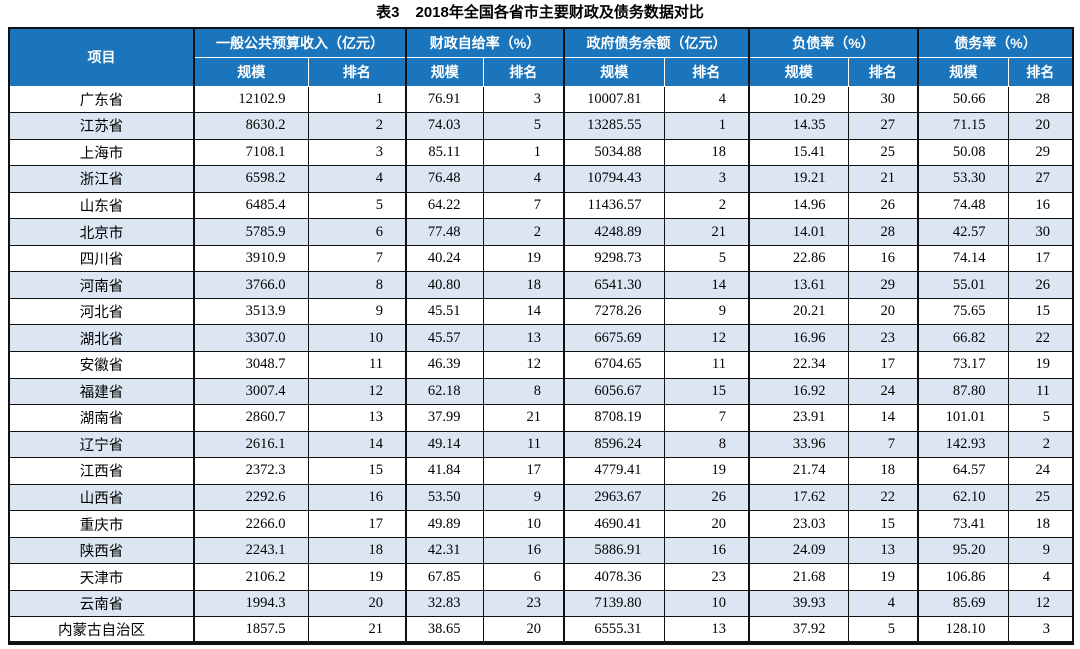 Image resolution: width=1080 pixels, height=649 pixels. I want to click on rank-cell: 9, so click(357, 311).